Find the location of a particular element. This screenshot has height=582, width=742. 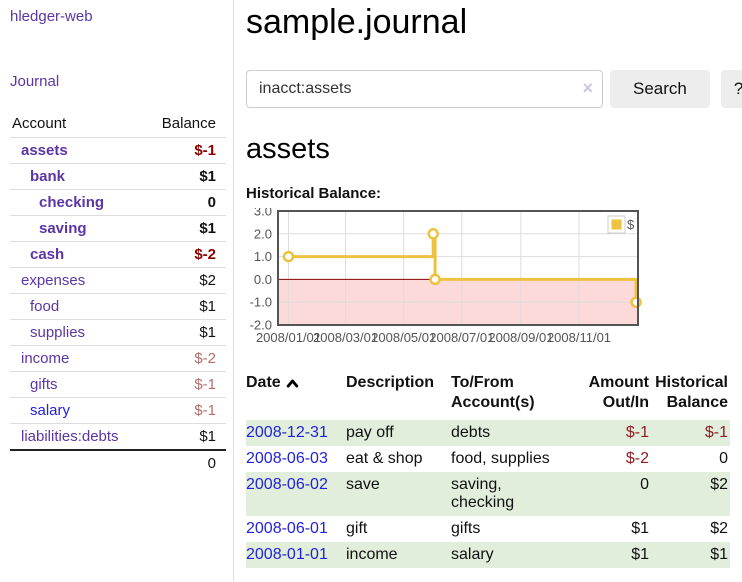

account-row: liabilities:debts $1 is located at coordinates (118, 436).